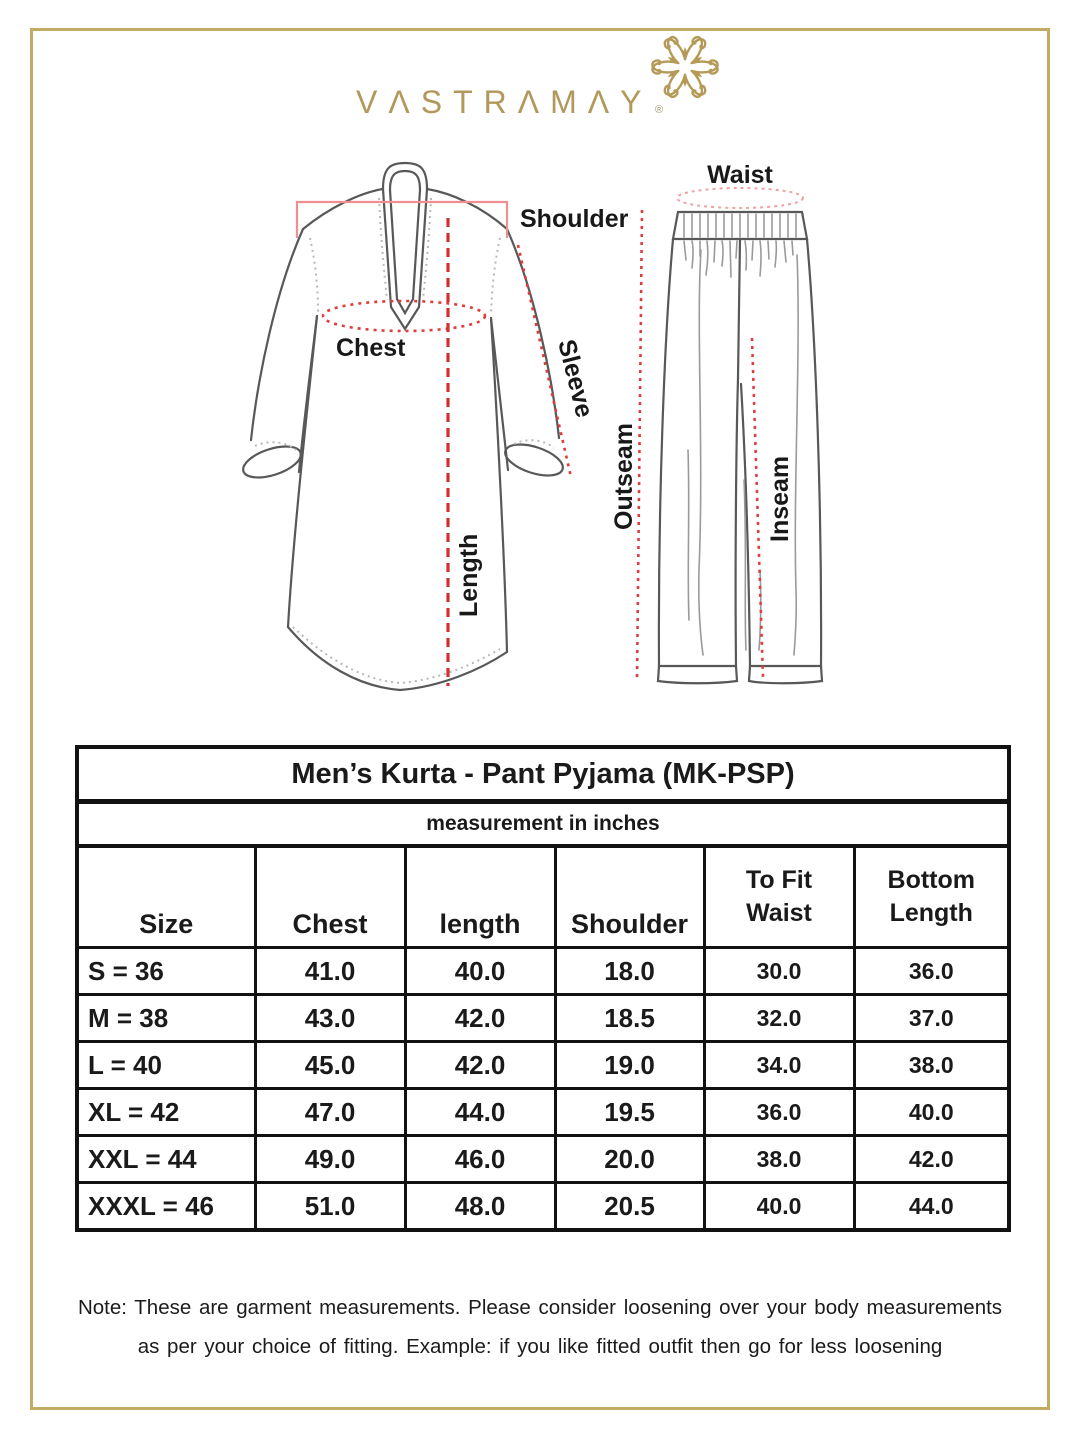 Image resolution: width=1080 pixels, height=1440 pixels. I want to click on table-row-s: S = 36 41.0 40.0 18.0 30.0 36.0, so click(543, 971).